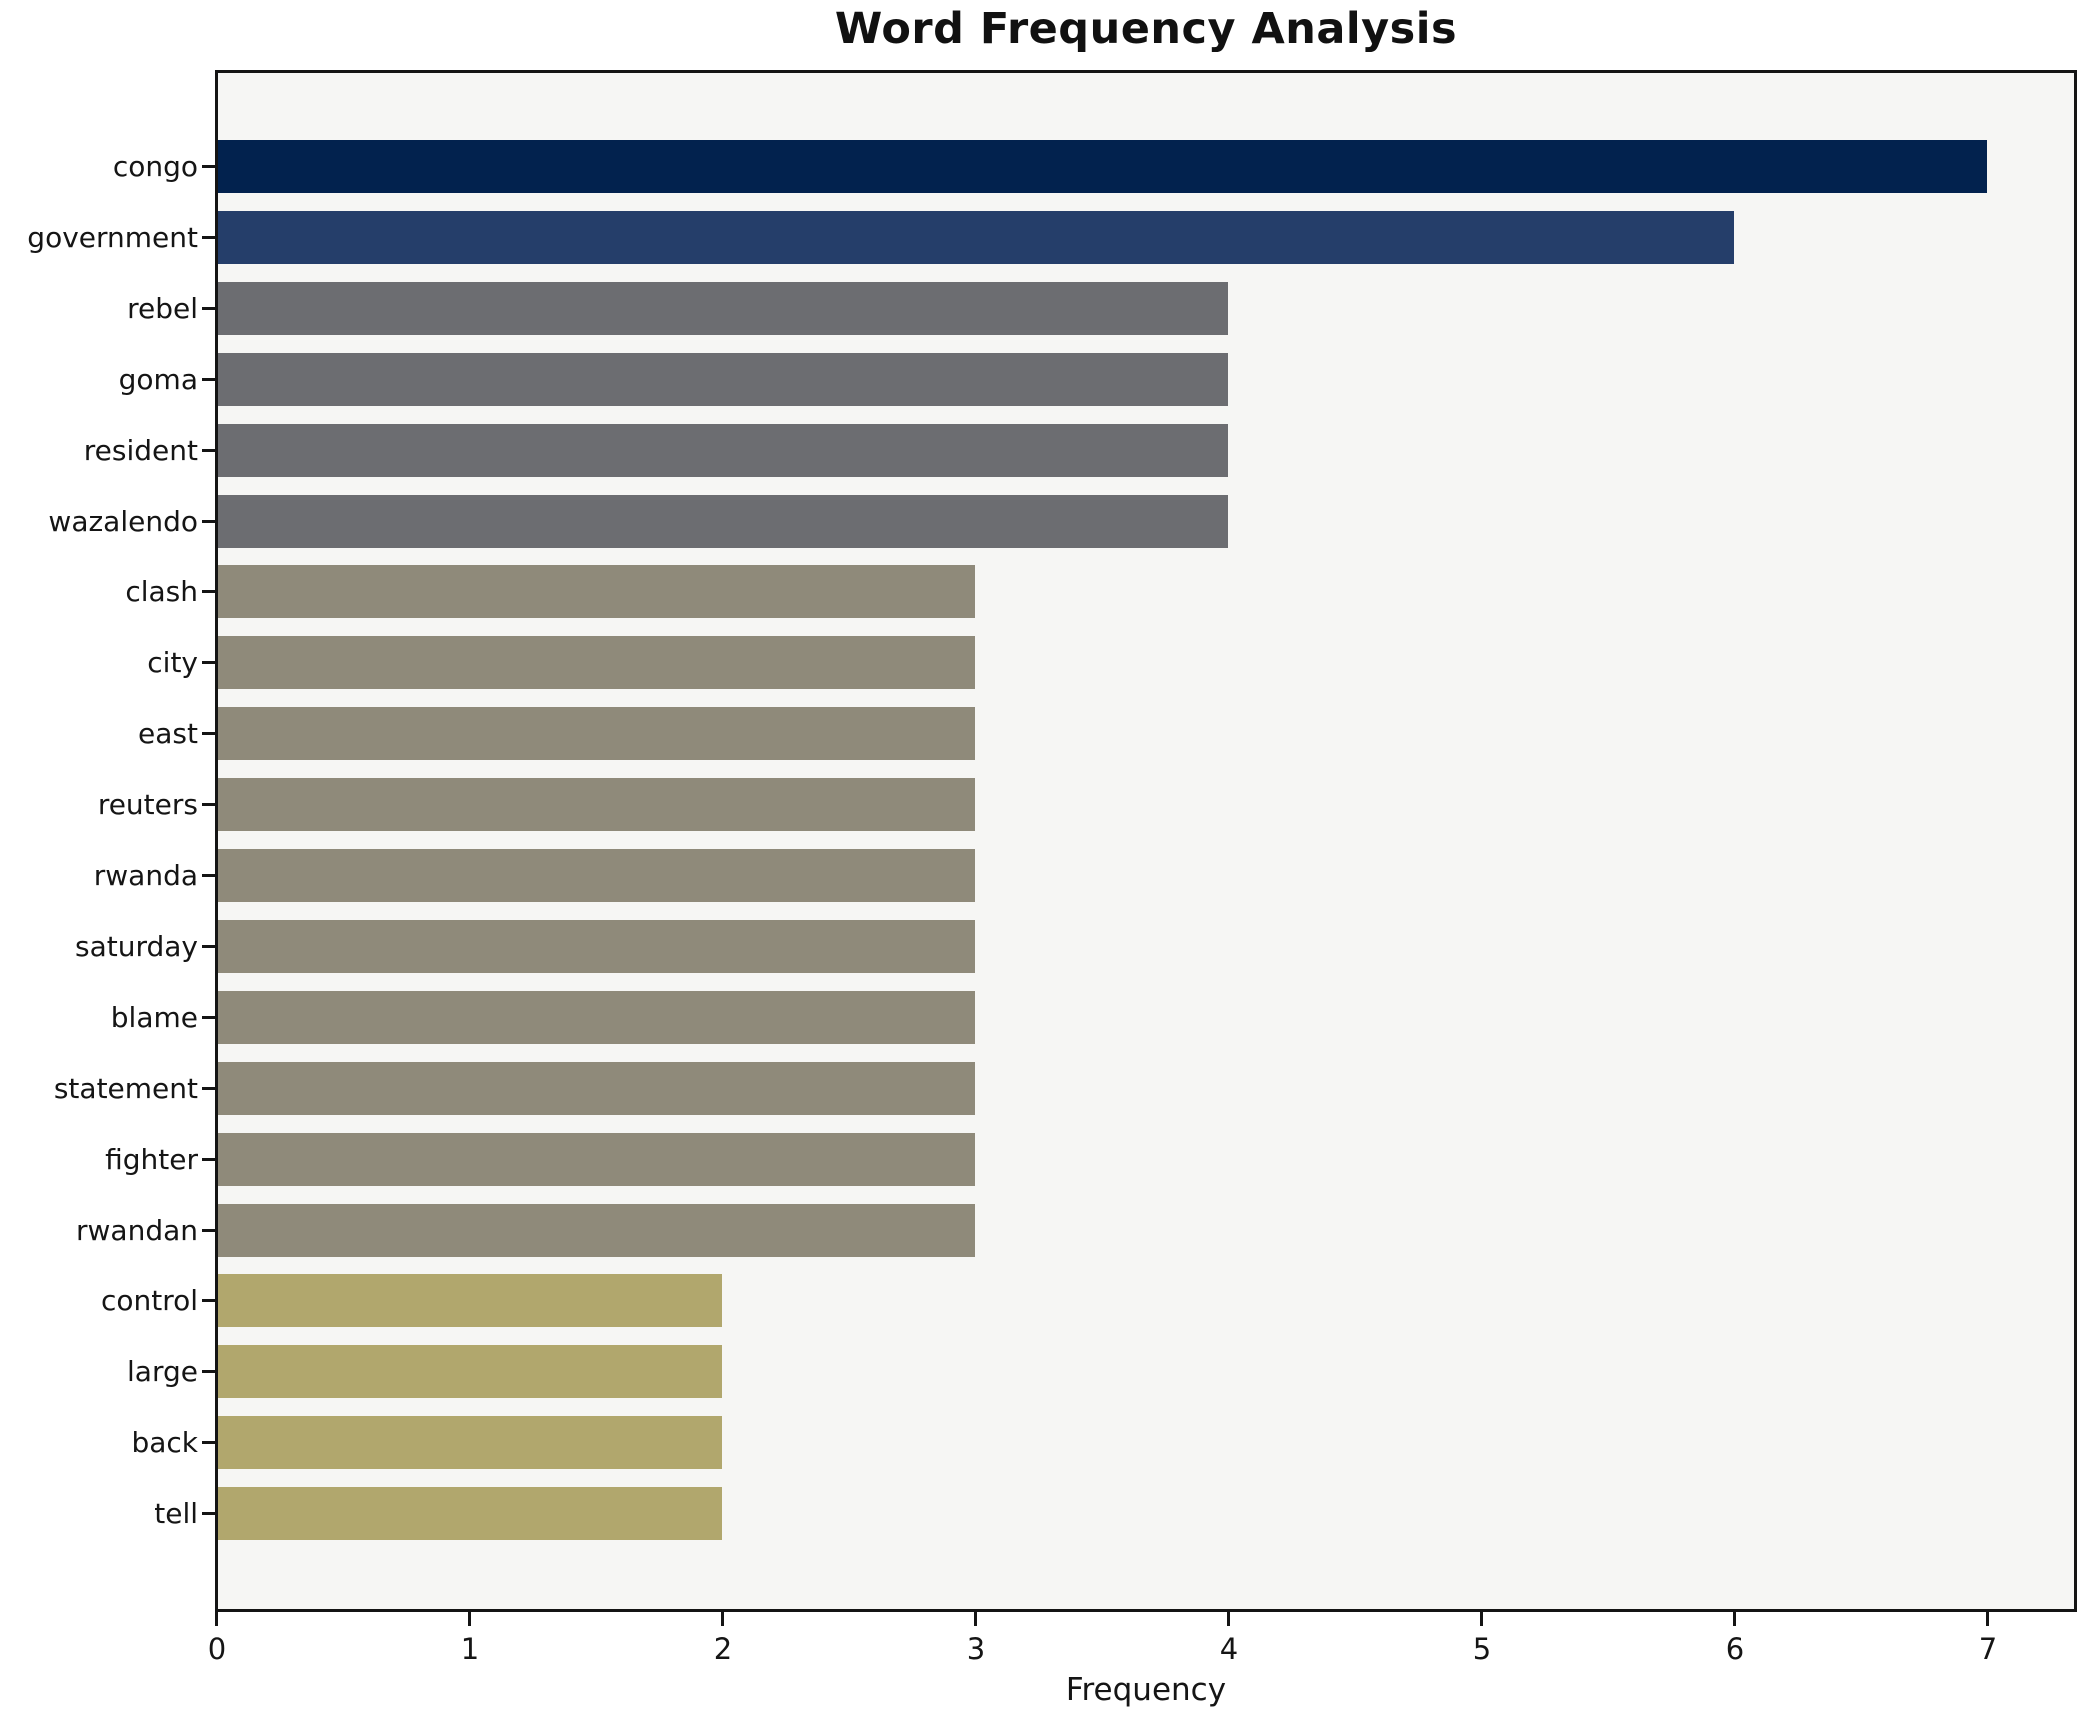  Describe the element at coordinates (1229, 1649) in the screenshot. I see `x-tick-label-4: 4` at that location.